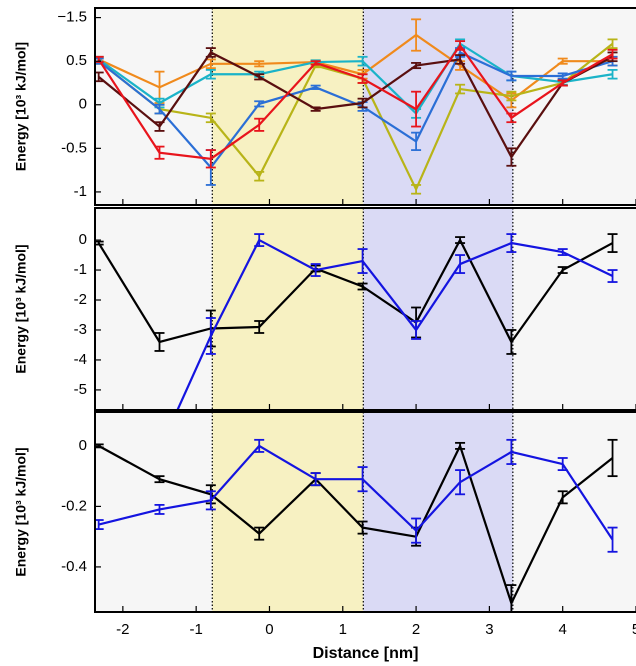 This screenshot has width=636, height=666. Describe the element at coordinates (74, 505) in the screenshot. I see `y-tick-label: -0.2` at that location.